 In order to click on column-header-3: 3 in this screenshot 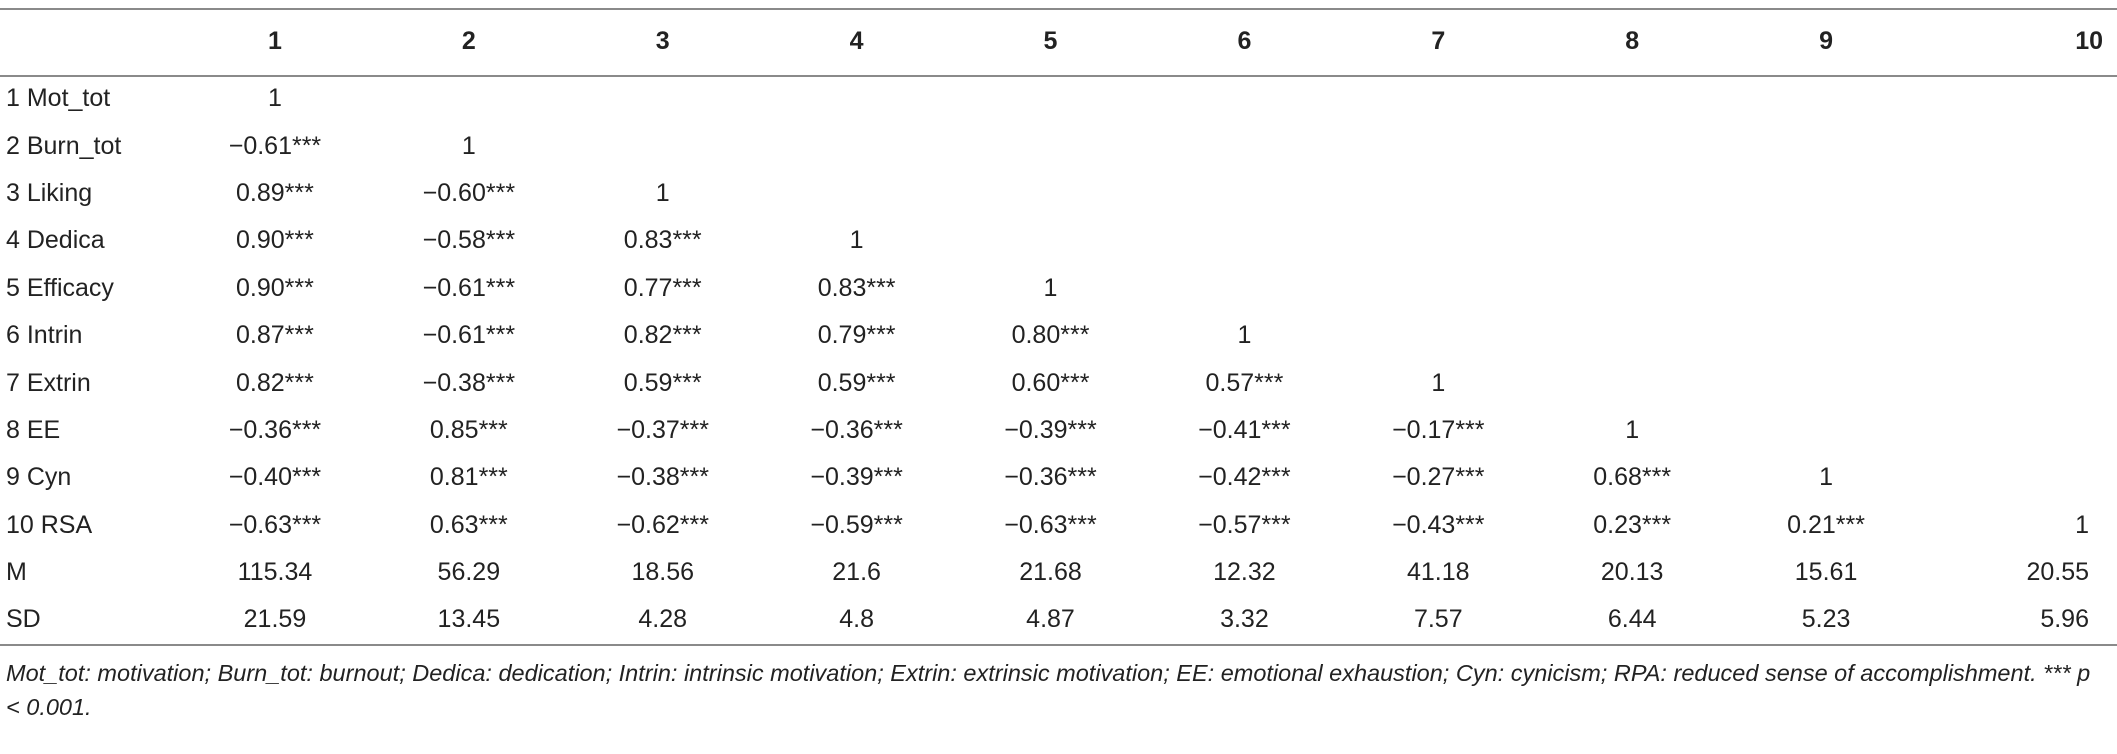, I will do `click(662, 41)`.